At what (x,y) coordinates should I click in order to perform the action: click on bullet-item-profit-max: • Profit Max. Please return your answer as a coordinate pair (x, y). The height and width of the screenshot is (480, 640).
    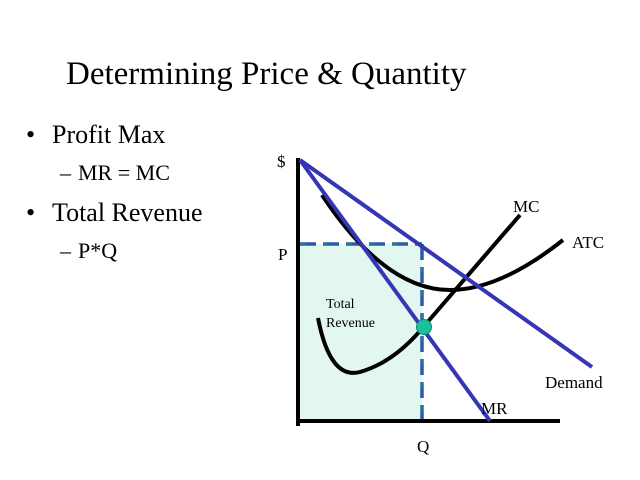
    Looking at the image, I should click on (95, 135).